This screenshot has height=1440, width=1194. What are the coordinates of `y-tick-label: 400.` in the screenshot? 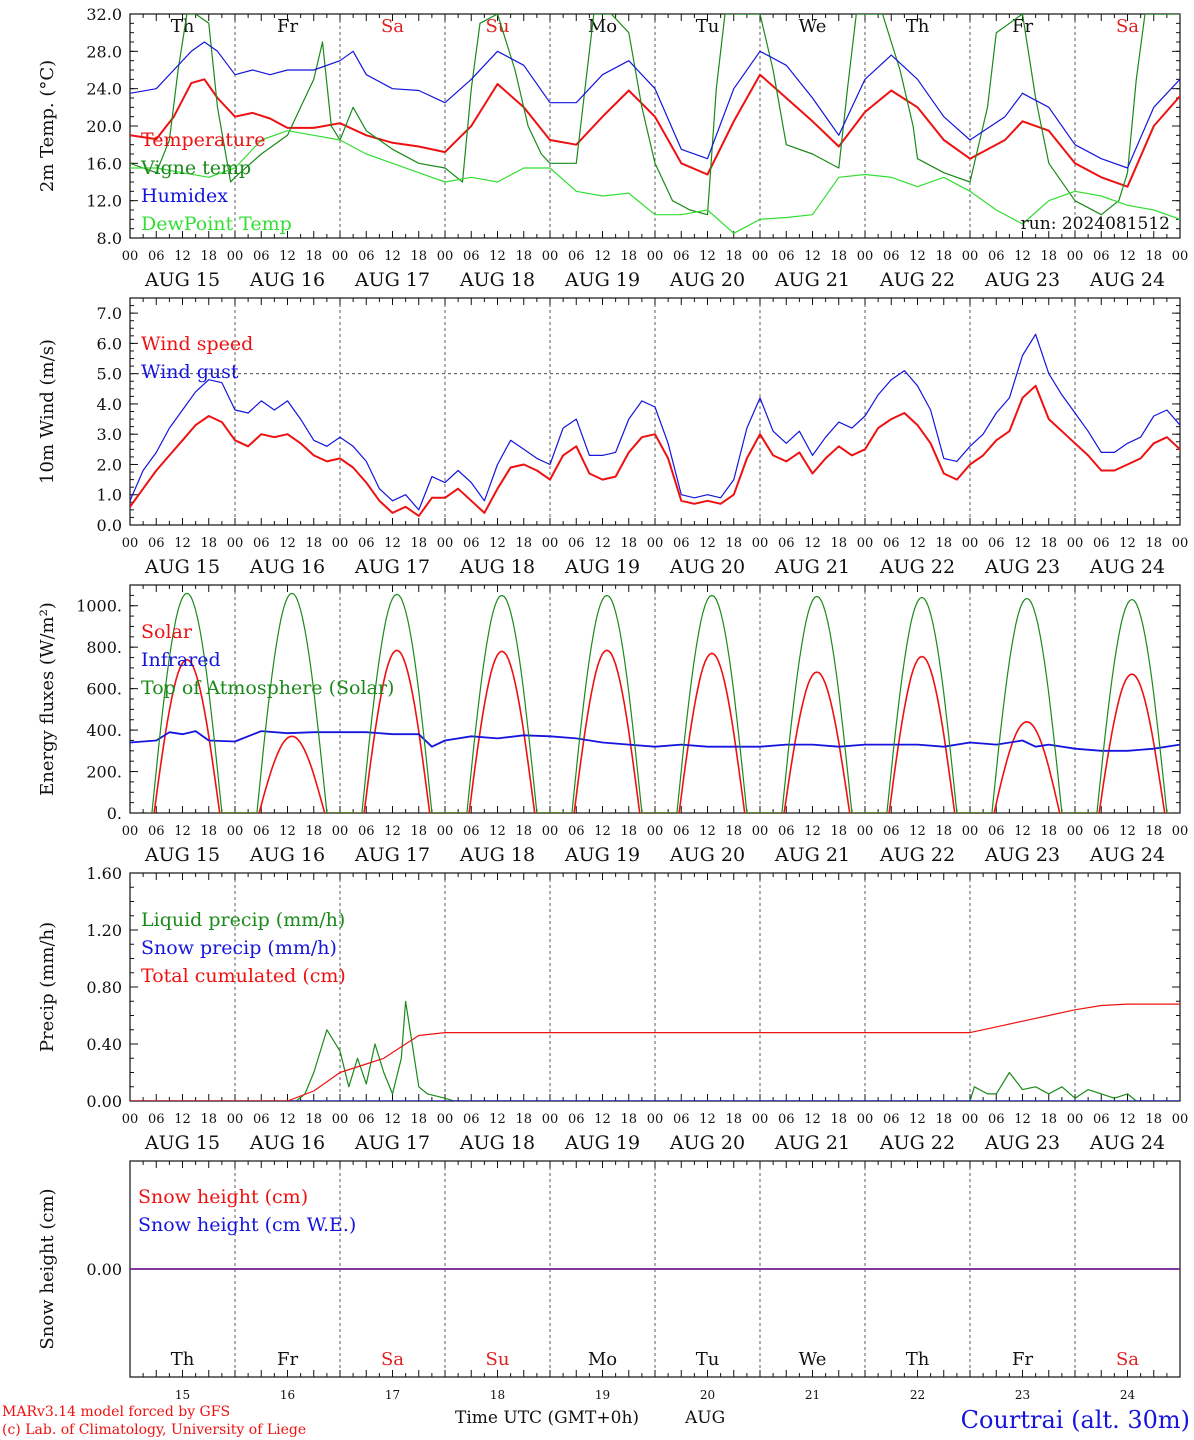 It's located at (104, 730).